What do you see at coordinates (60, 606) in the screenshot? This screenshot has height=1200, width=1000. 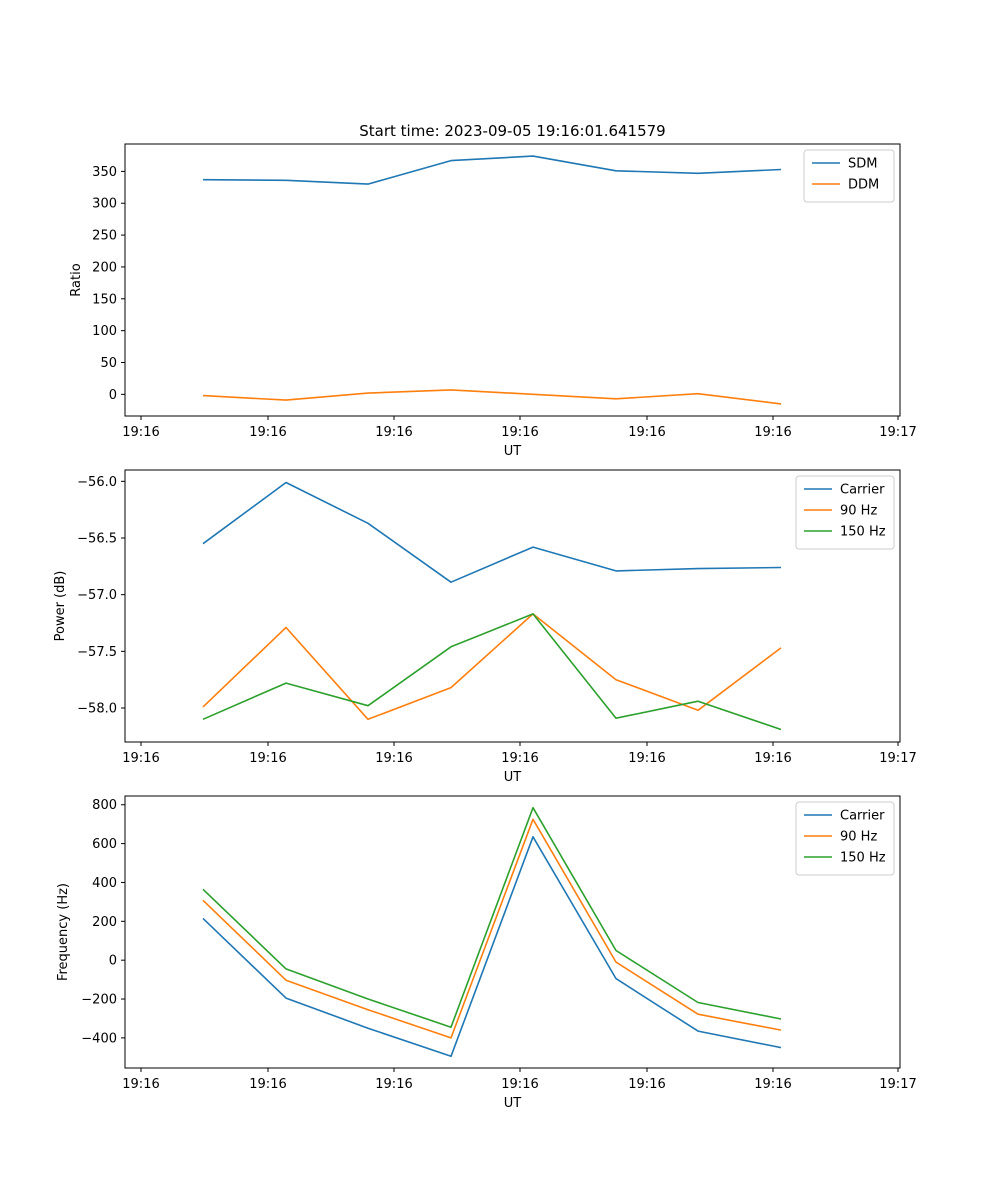 I see `y-axis-label: Power (dB)` at bounding box center [60, 606].